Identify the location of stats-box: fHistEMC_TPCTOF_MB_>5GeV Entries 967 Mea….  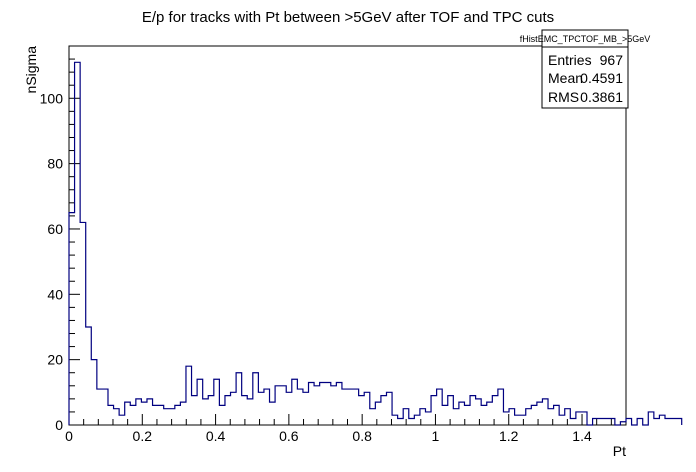
(585, 69).